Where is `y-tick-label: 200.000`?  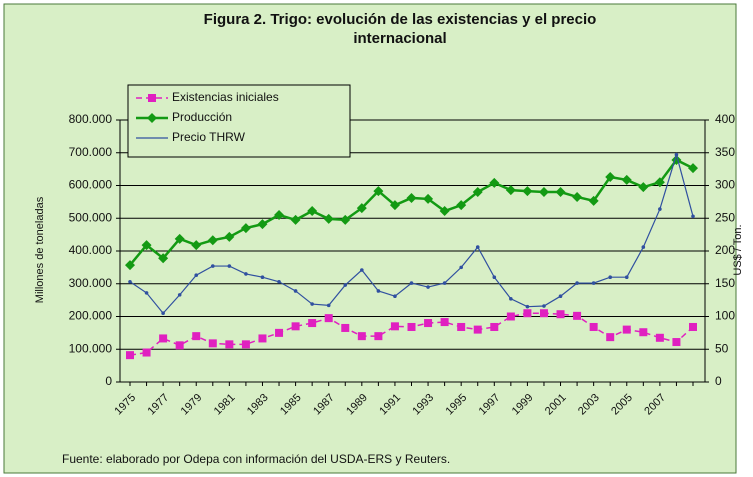 y-tick-label: 200.000 is located at coordinates (91, 316).